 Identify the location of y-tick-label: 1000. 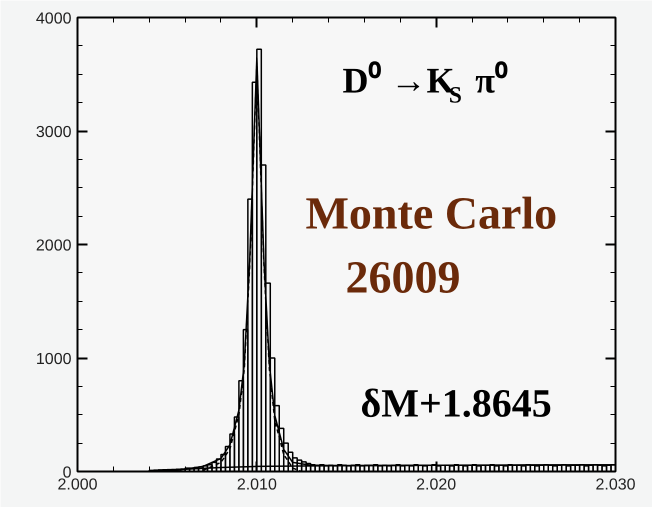
(54, 359).